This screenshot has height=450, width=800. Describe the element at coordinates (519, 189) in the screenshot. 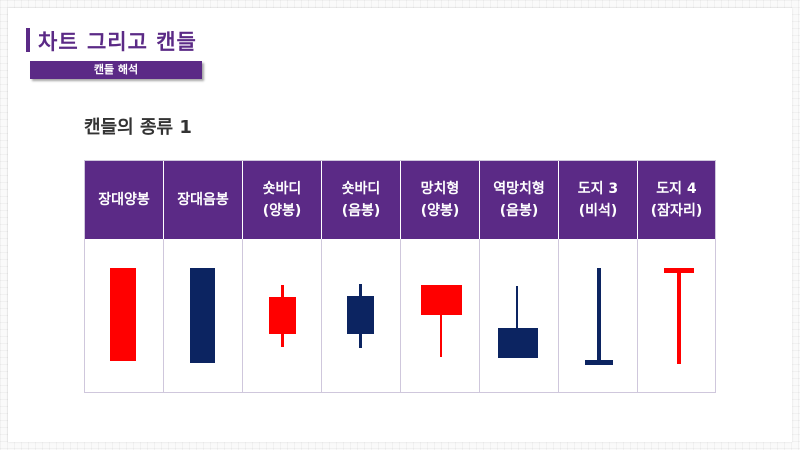

I see `header-label: 역망치형` at that location.